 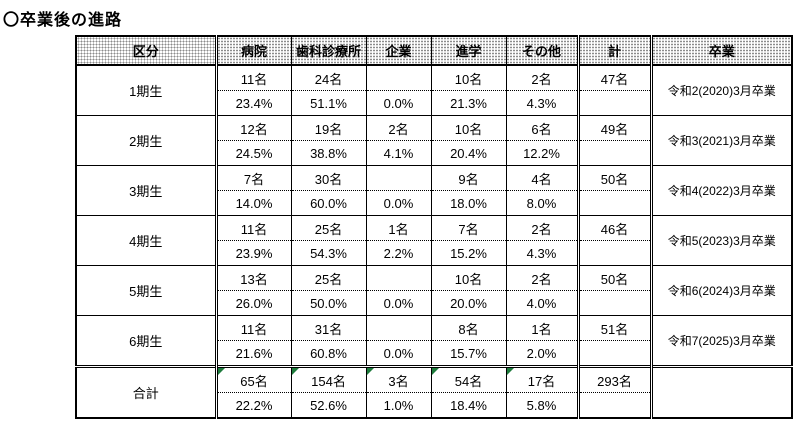 I want to click on header-cell-3: 企業, so click(x=398, y=50).